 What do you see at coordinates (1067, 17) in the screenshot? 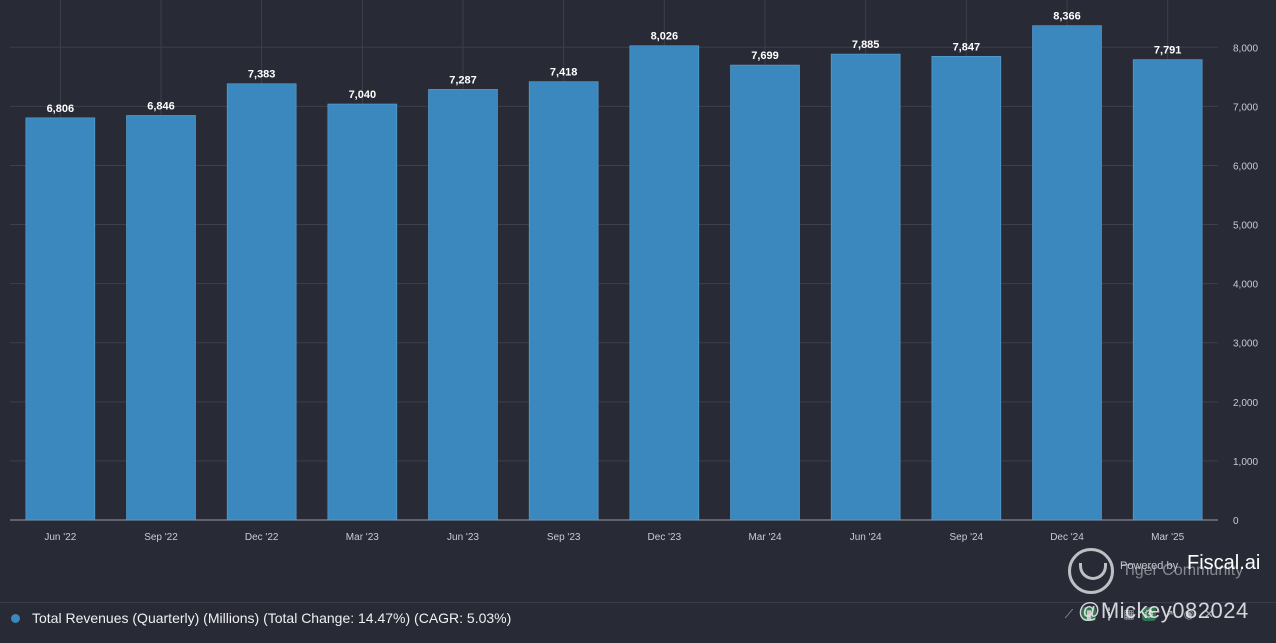
I see `data-label: 8,366` at bounding box center [1067, 17].